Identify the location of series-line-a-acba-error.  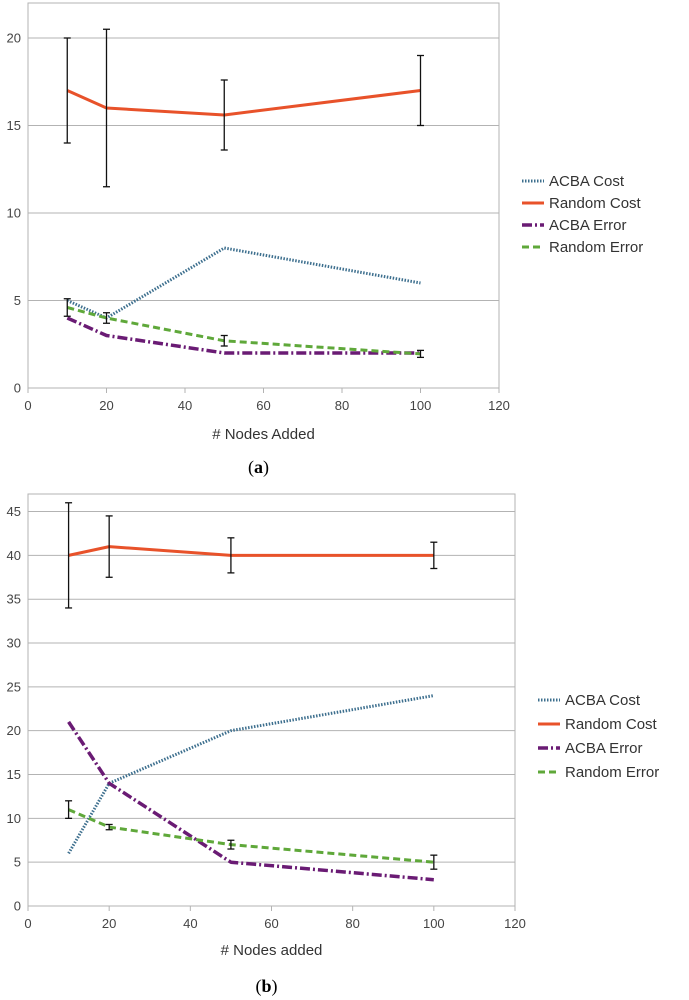
(243, 335).